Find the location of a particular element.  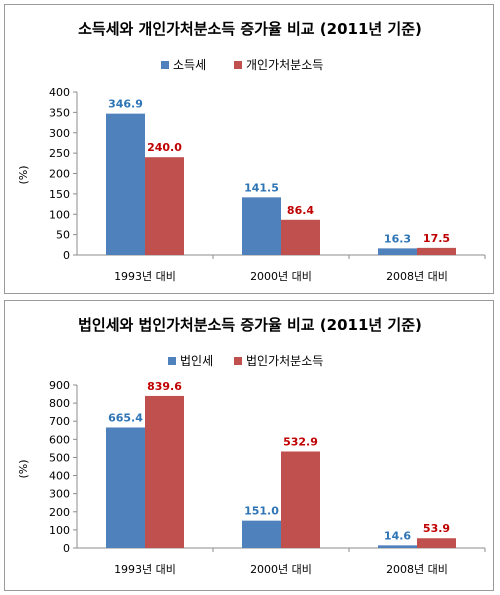

legend-label-series-1: 소득세 is located at coordinates (189, 65).